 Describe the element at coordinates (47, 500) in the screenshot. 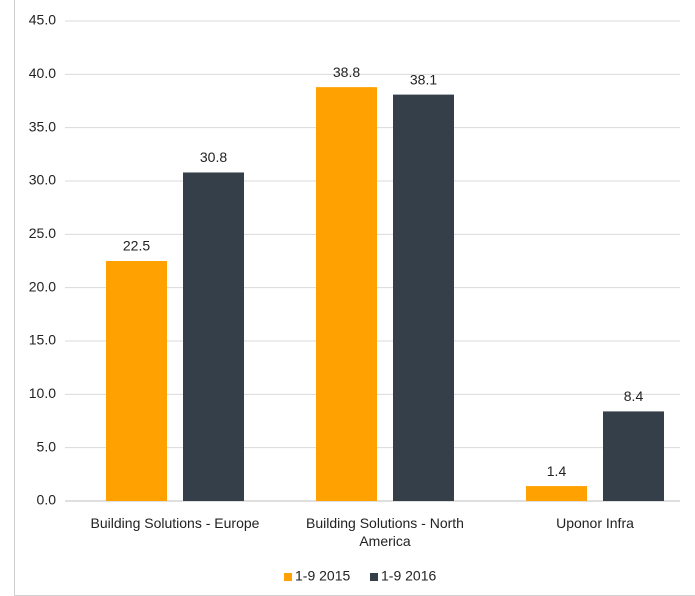

I see `y-tick-label: 0.0` at that location.